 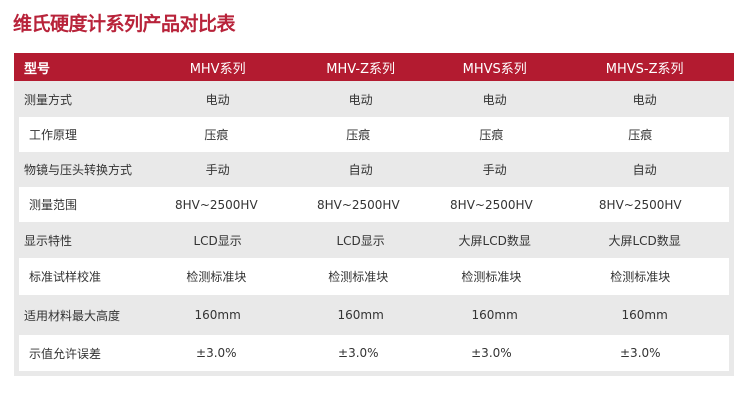 I want to click on table-header: 型号 MHV系列 MHV-Z系列 MHVS系列 MHVS-Z系列, so click(x=374, y=67).